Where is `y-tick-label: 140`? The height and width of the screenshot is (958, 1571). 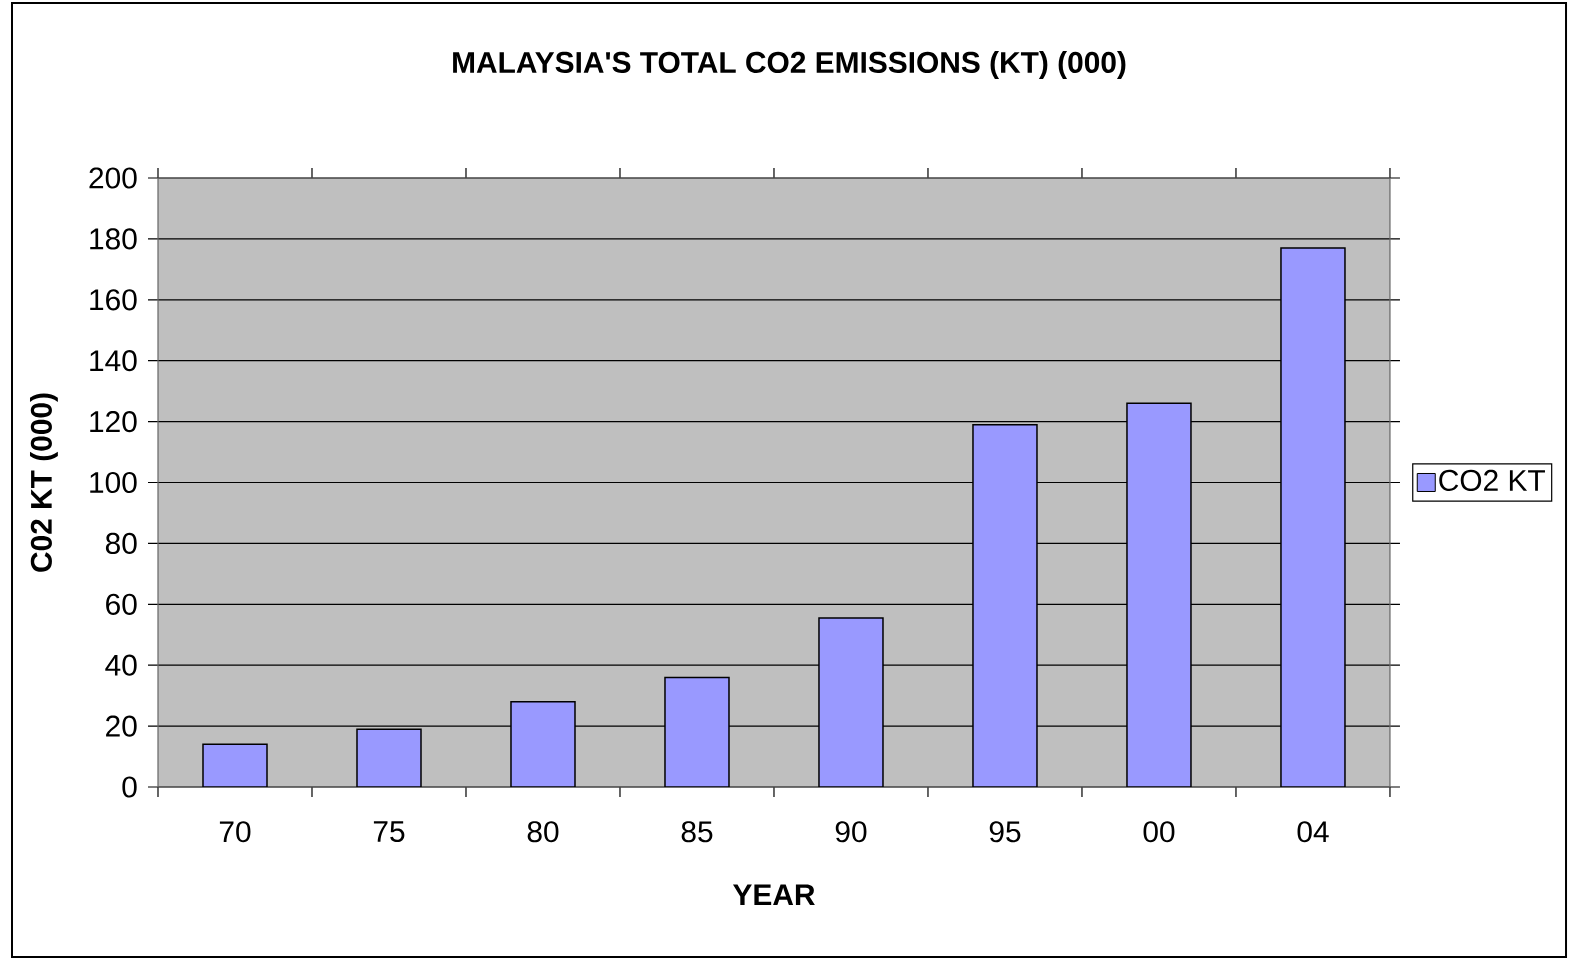 y-tick-label: 140 is located at coordinates (113, 361).